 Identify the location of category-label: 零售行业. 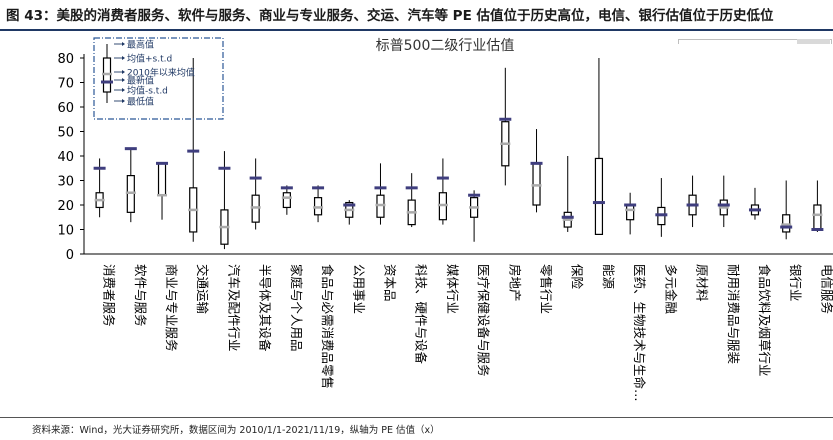
(546, 289).